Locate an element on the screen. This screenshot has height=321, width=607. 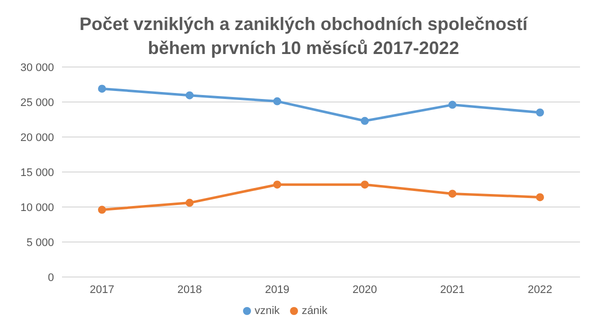
y-tick-label: 30 000 is located at coordinates (37, 68).